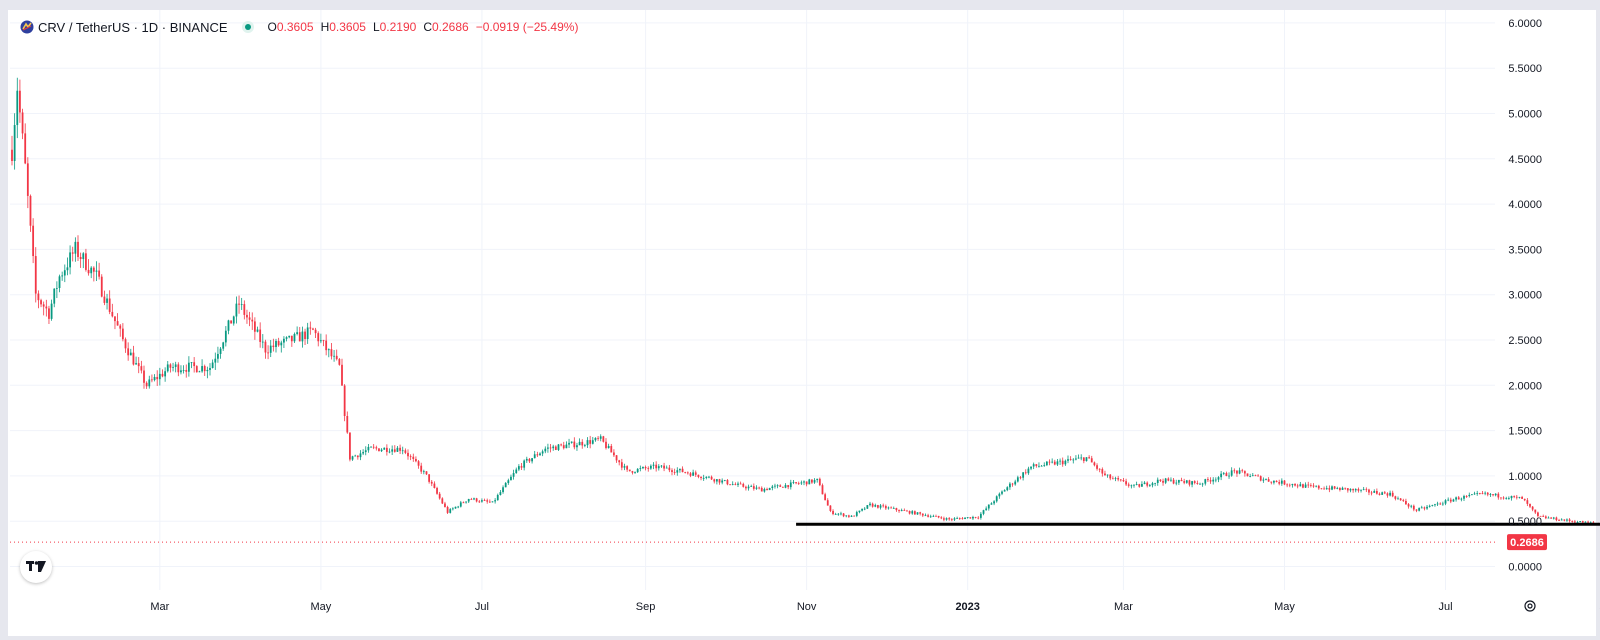 This screenshot has height=640, width=1600. What do you see at coordinates (36, 567) in the screenshot?
I see `tradingview-logo-icon` at bounding box center [36, 567].